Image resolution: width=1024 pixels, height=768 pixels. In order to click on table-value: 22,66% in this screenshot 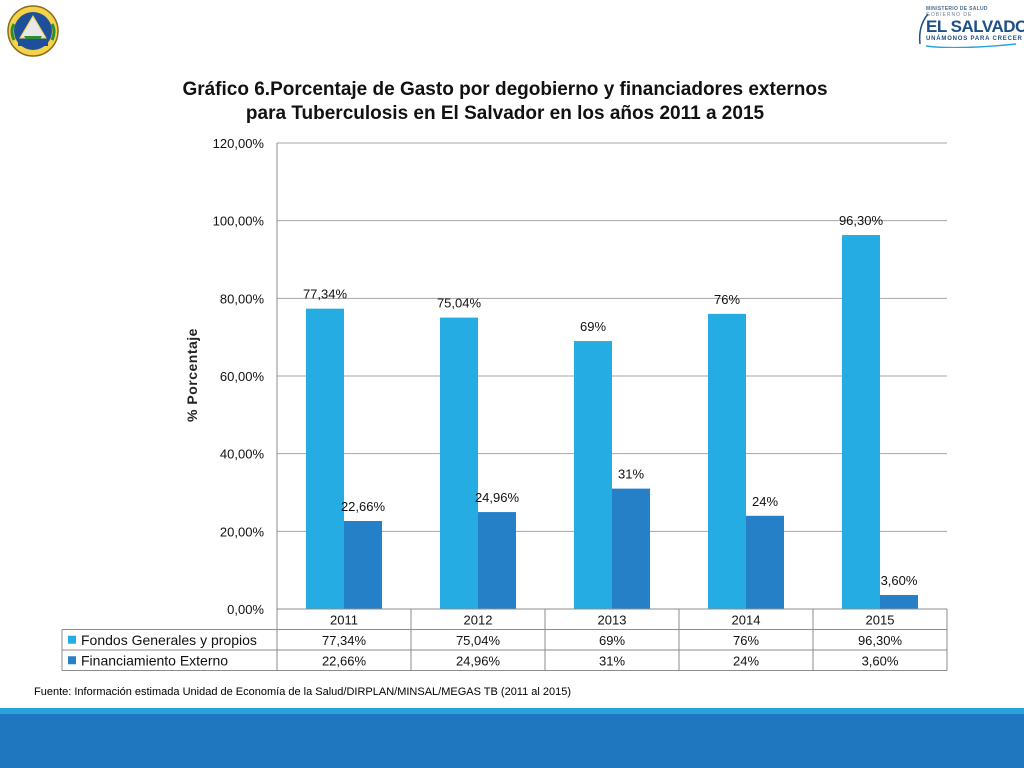, I will do `click(344, 660)`.